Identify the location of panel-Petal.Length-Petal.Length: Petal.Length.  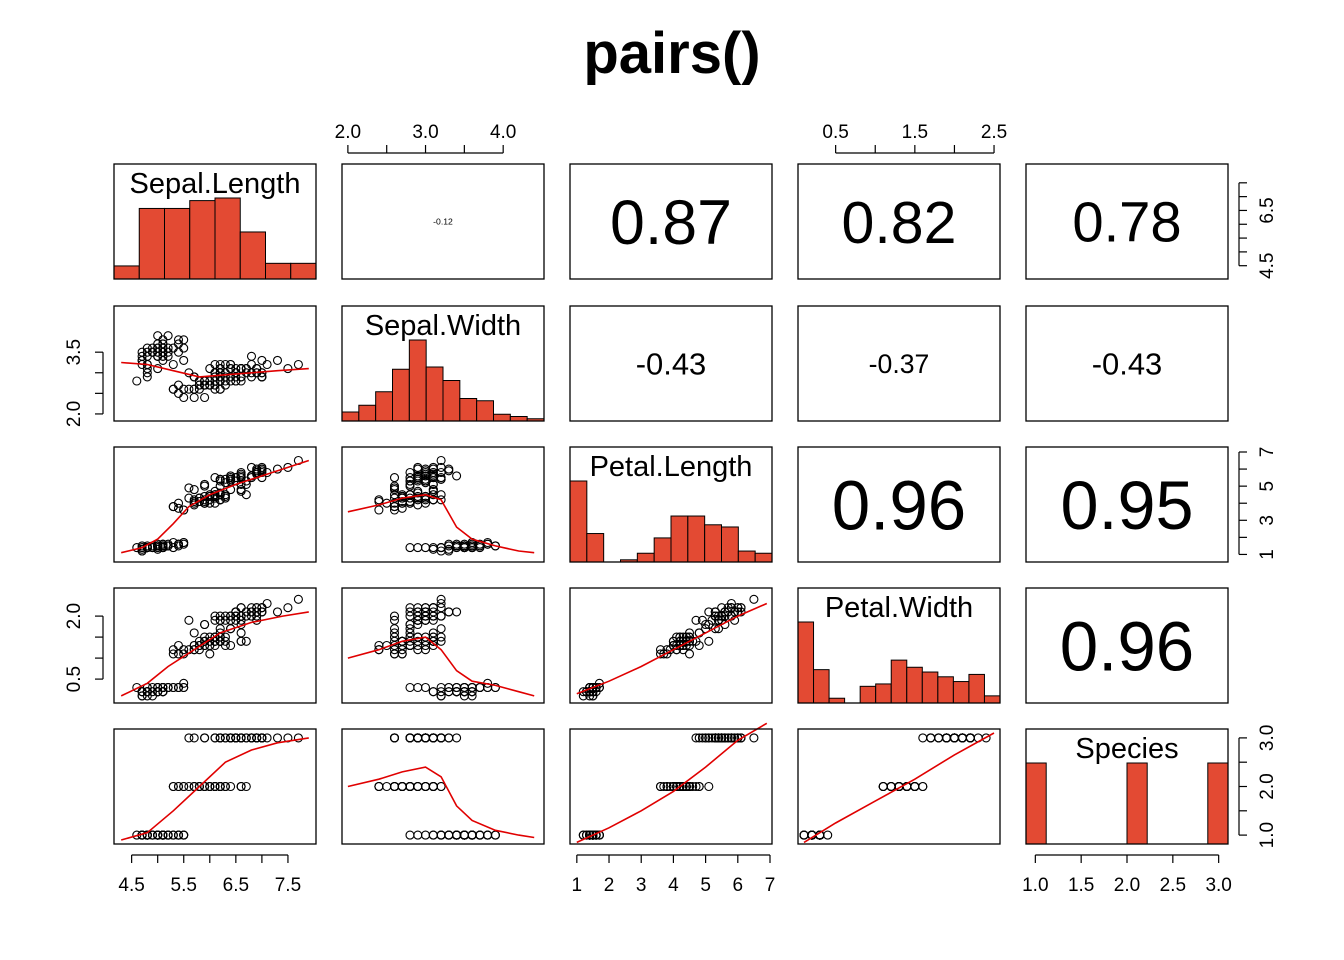
(671, 504).